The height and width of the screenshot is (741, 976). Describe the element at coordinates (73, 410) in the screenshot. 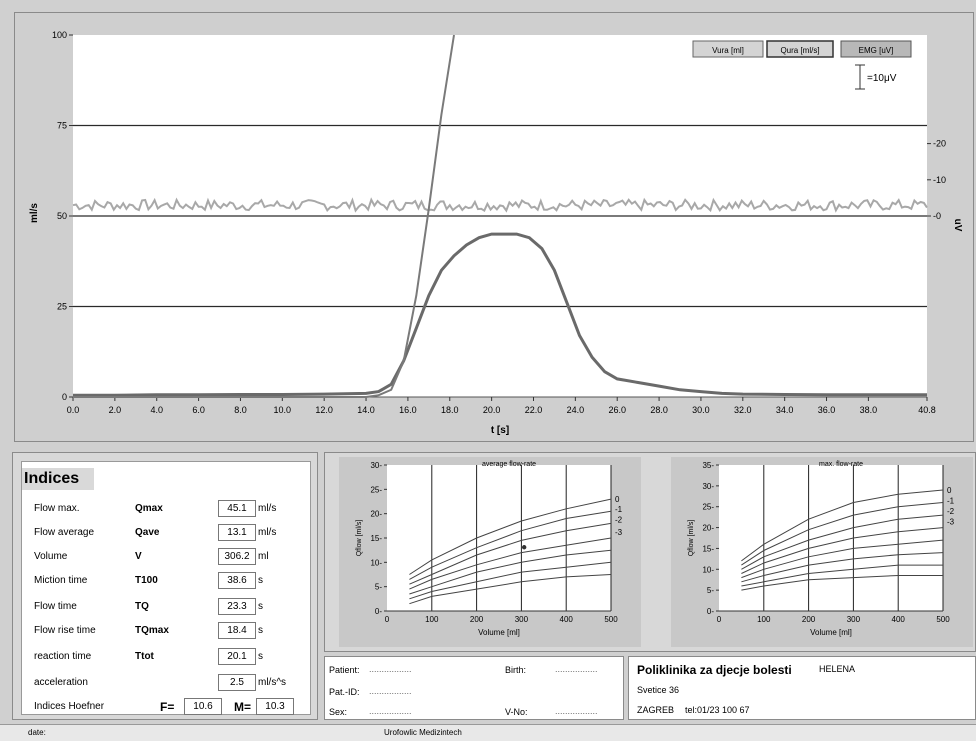

I see `x-tick-label: 0.0` at that location.